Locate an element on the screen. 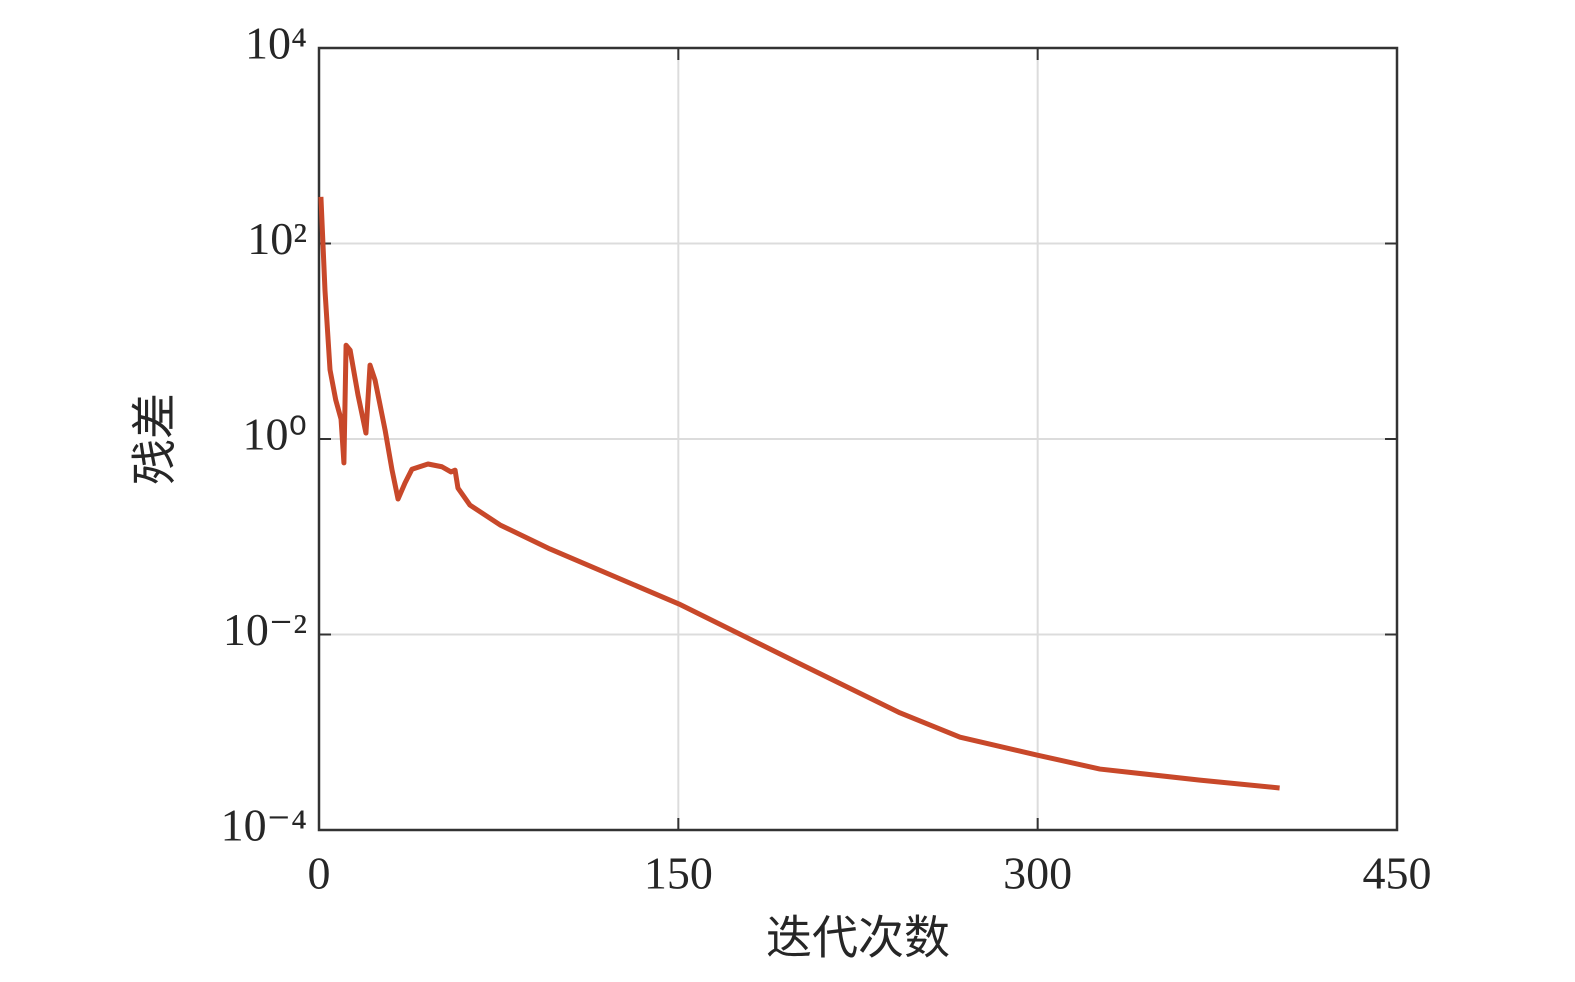  y-tick-label: 10⁴ is located at coordinates (276, 43).